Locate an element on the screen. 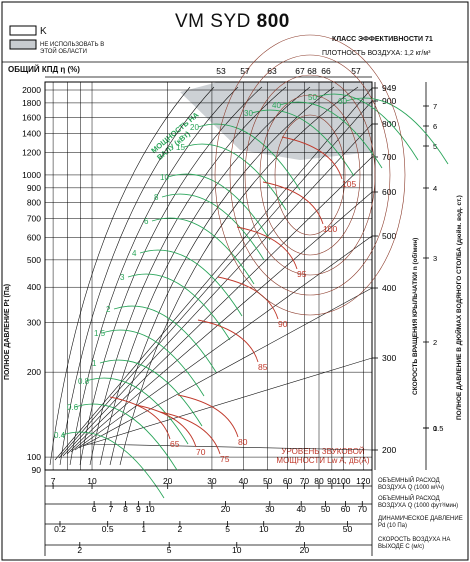  sound-value-label: 105 is located at coordinates (349, 184).